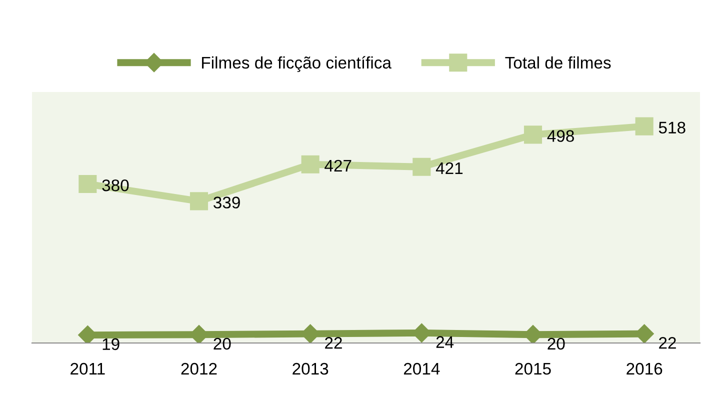 The width and height of the screenshot is (717, 402). What do you see at coordinates (87, 368) in the screenshot?
I see `x-tick-label: 2011` at bounding box center [87, 368].